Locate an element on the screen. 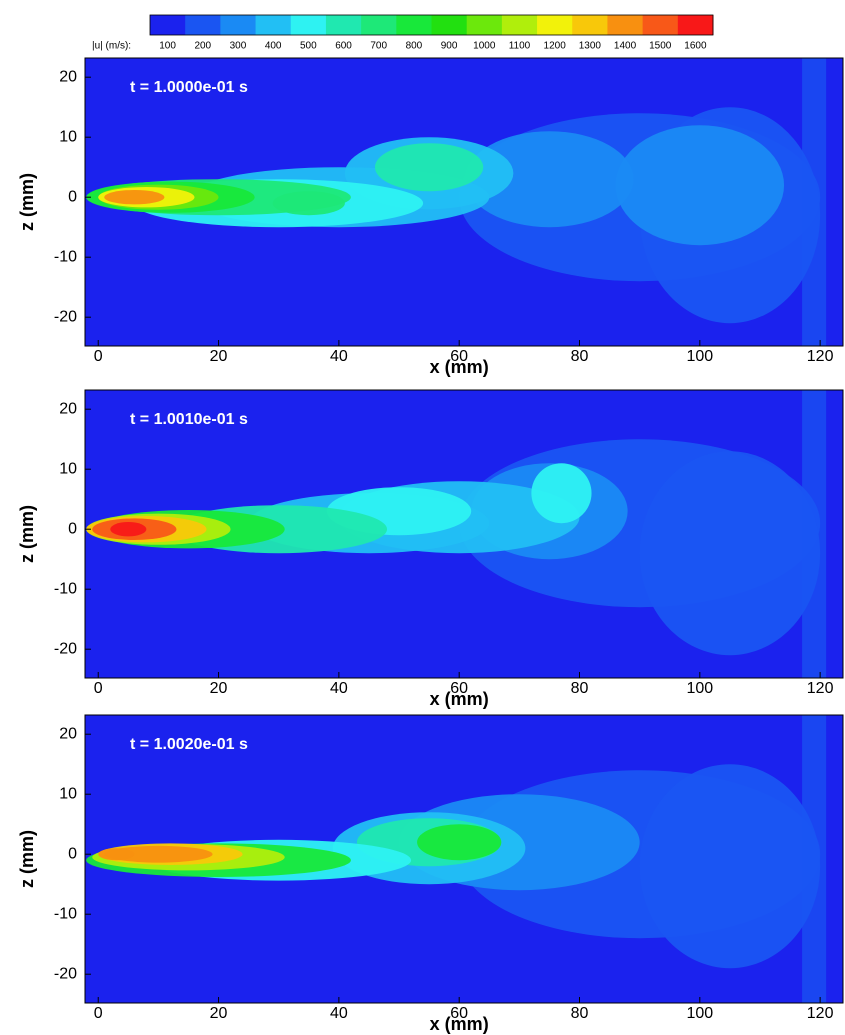 This screenshot has height=1035, width=845. colorbar-level: 1500 is located at coordinates (660, 46).